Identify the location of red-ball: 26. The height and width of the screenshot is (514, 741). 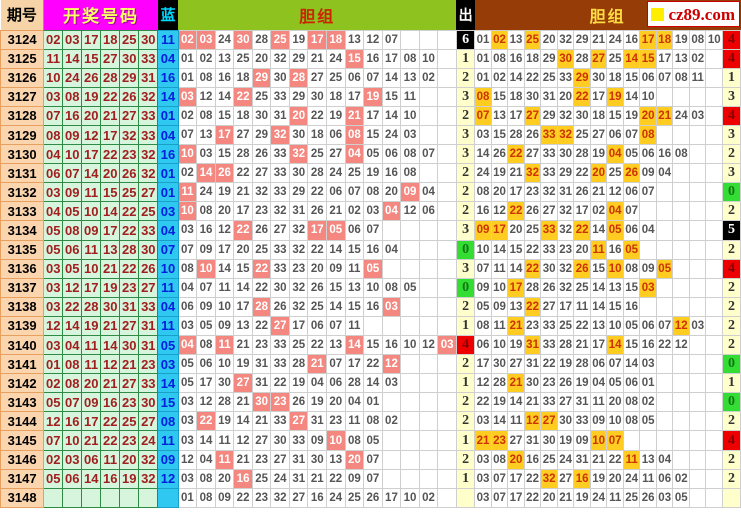
(129, 96).